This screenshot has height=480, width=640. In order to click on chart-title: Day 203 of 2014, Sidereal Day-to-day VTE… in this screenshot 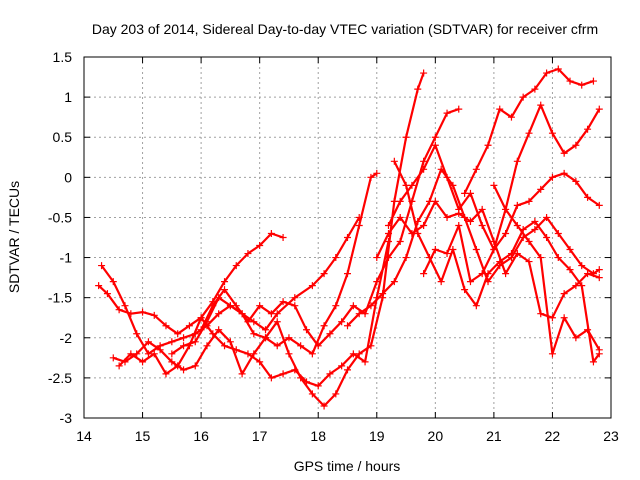, I will do `click(345, 29)`.